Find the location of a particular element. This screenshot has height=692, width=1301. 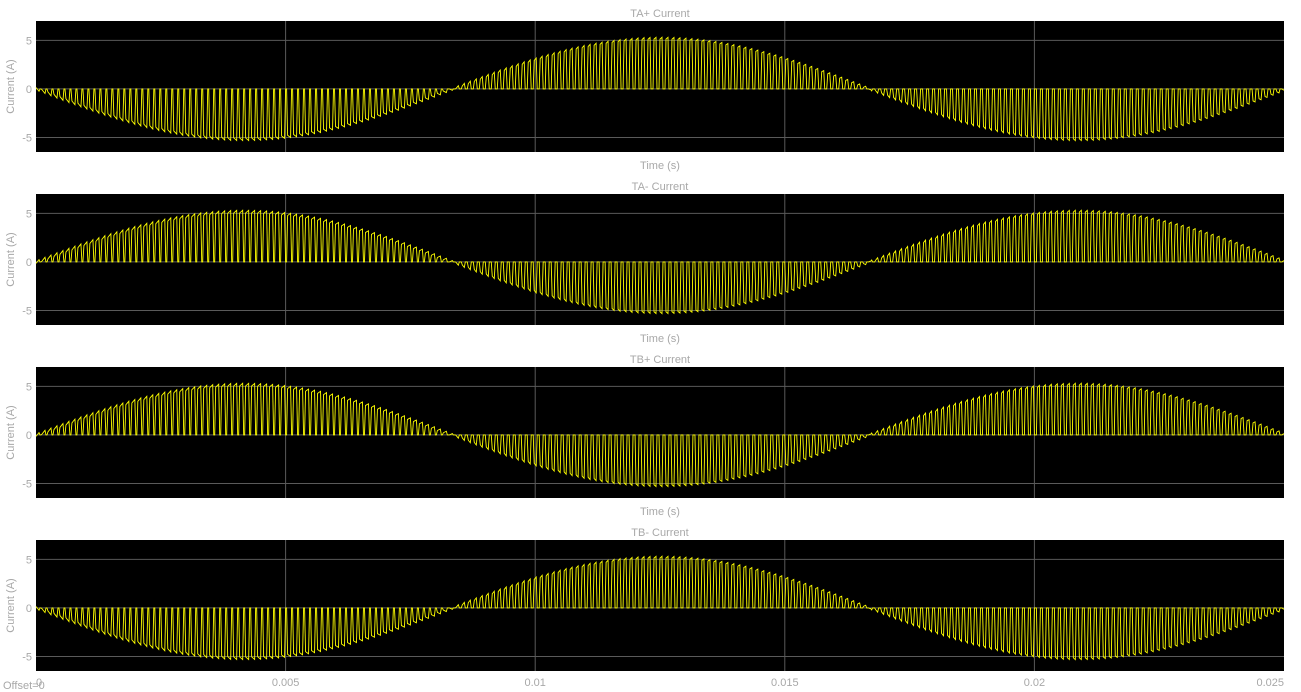

offset-label: Offset=0 is located at coordinates (24, 686).